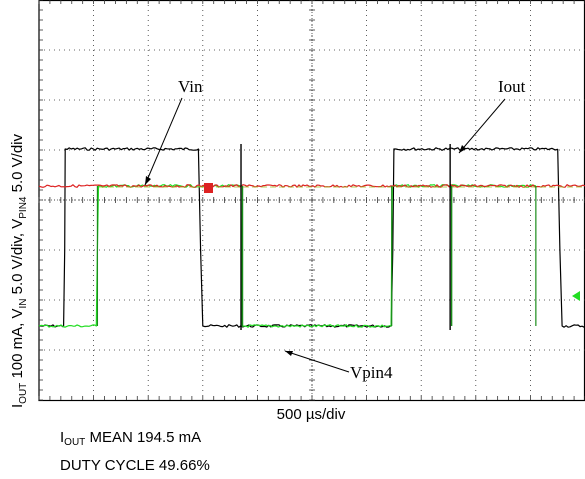  What do you see at coordinates (482, 126) in the screenshot?
I see `arrow-iout` at bounding box center [482, 126].